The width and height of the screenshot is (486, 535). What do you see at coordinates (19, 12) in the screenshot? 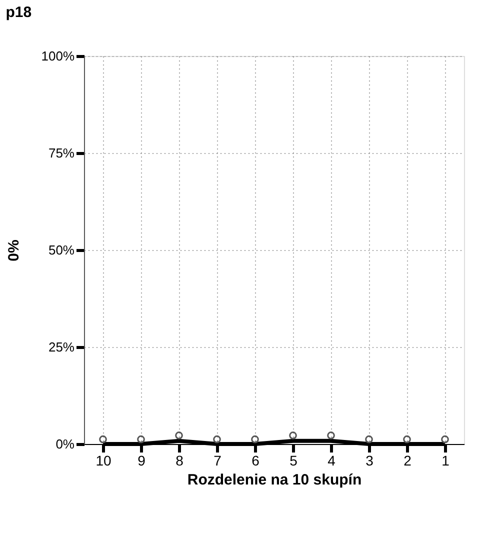
I see `chart-title: p18` at bounding box center [19, 12].